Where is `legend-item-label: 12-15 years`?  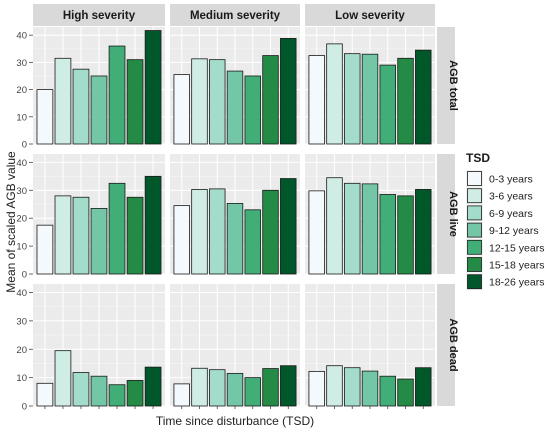
legend-item-label: 12-15 years is located at coordinates (516, 248).